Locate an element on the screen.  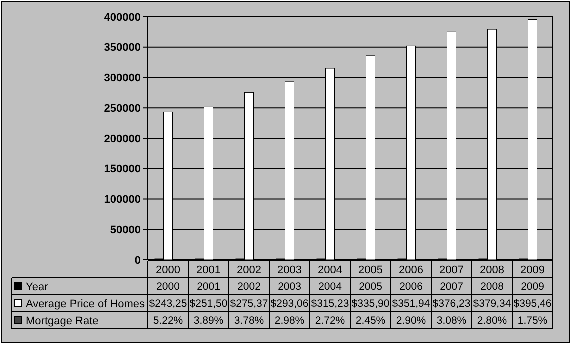
y-tick-label: 50000 is located at coordinates (125, 230).